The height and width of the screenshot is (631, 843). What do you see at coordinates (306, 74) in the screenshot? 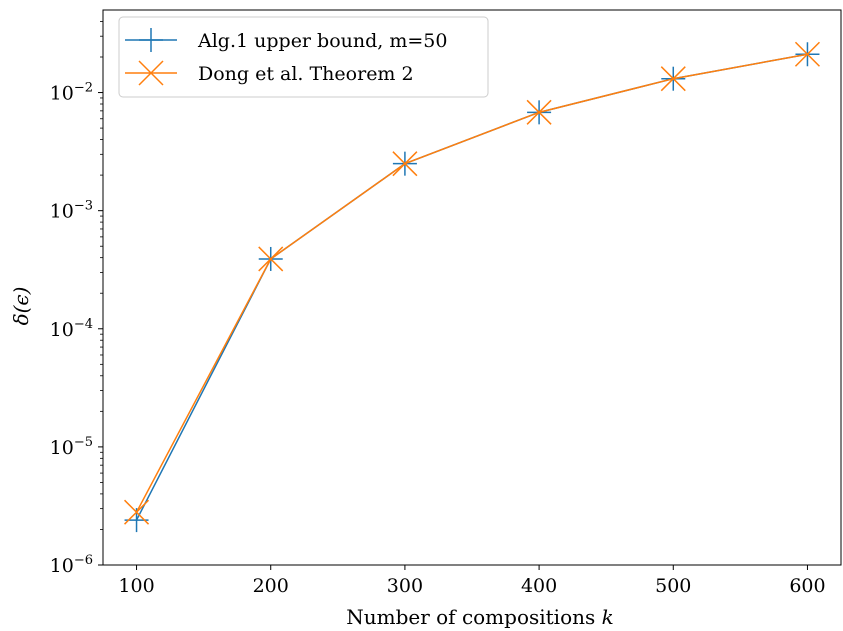
I see `legend-label: Dong et al. Theorem 2` at bounding box center [306, 74].